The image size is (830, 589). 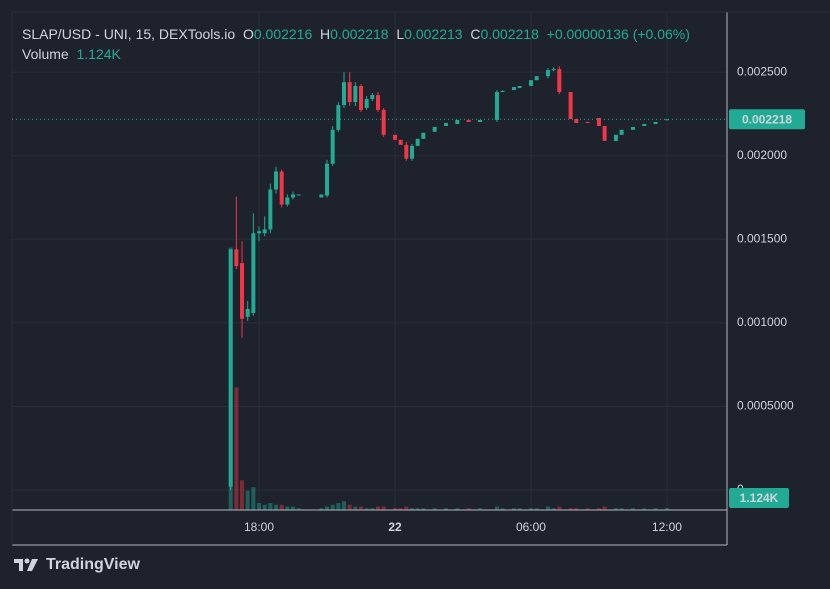 What do you see at coordinates (667, 527) in the screenshot?
I see `x-tick-label: 12:00` at bounding box center [667, 527].